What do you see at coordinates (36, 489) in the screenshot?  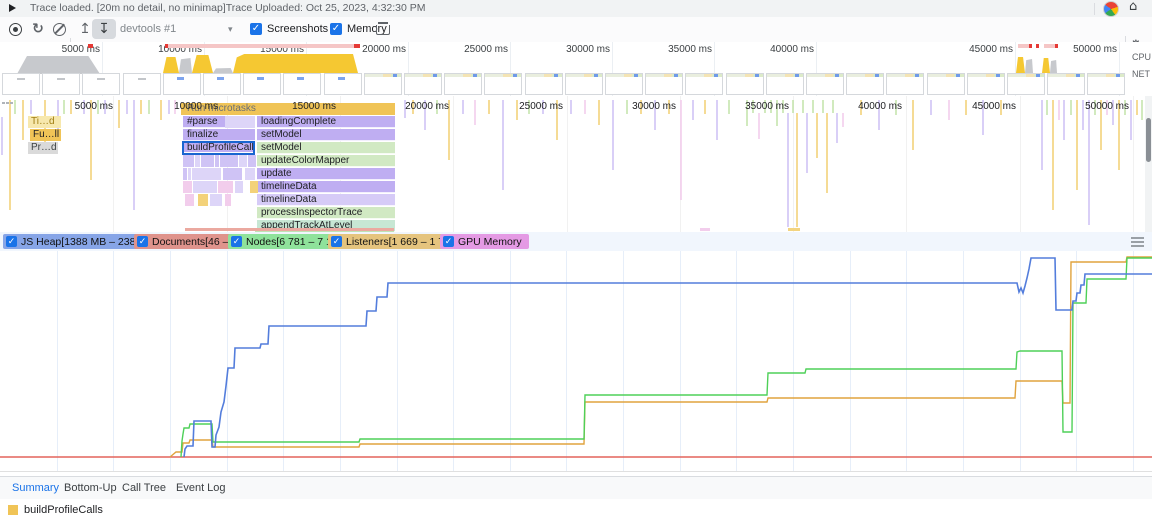 I see `tab-summary: Summary` at bounding box center [36, 489].